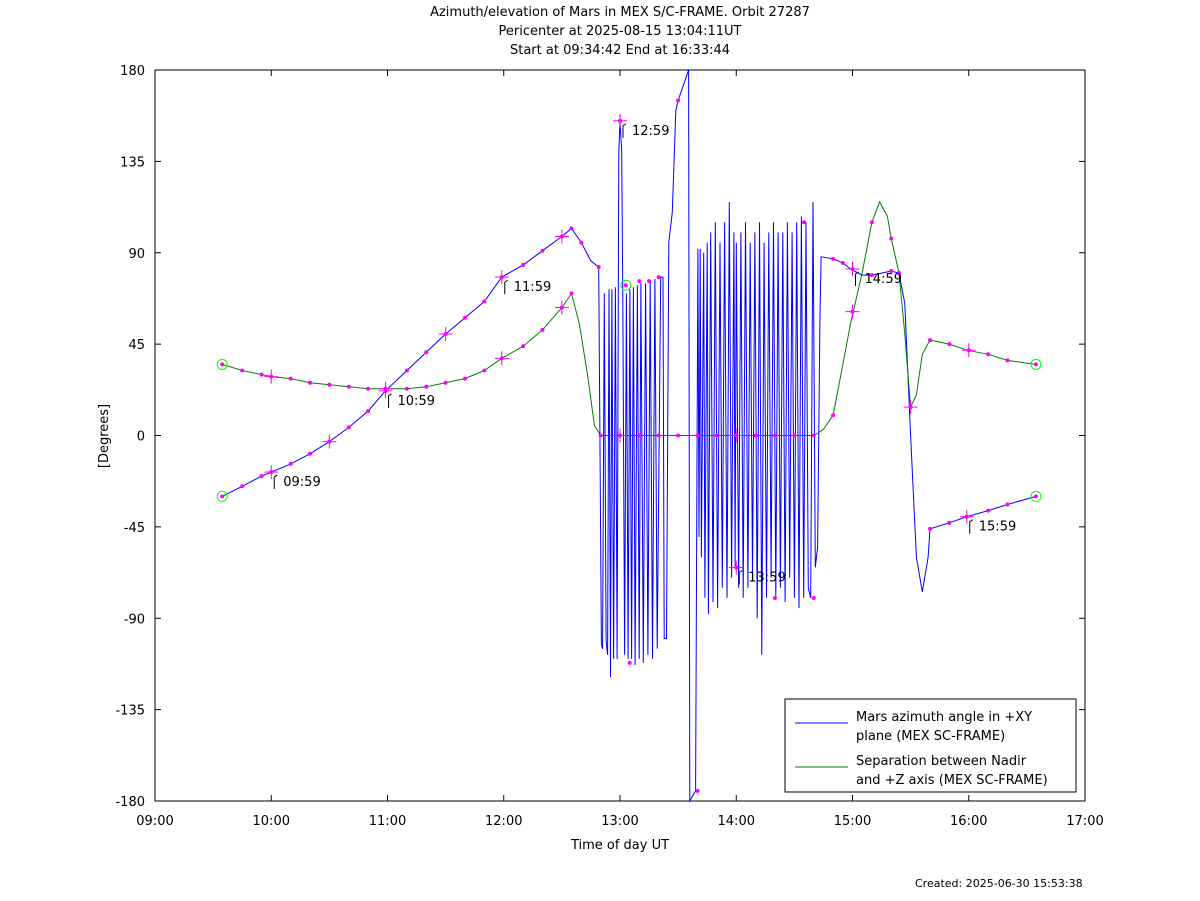 This screenshot has height=901, width=1200. Describe the element at coordinates (134, 528) in the screenshot. I see `y-tick-label: -45` at that location.